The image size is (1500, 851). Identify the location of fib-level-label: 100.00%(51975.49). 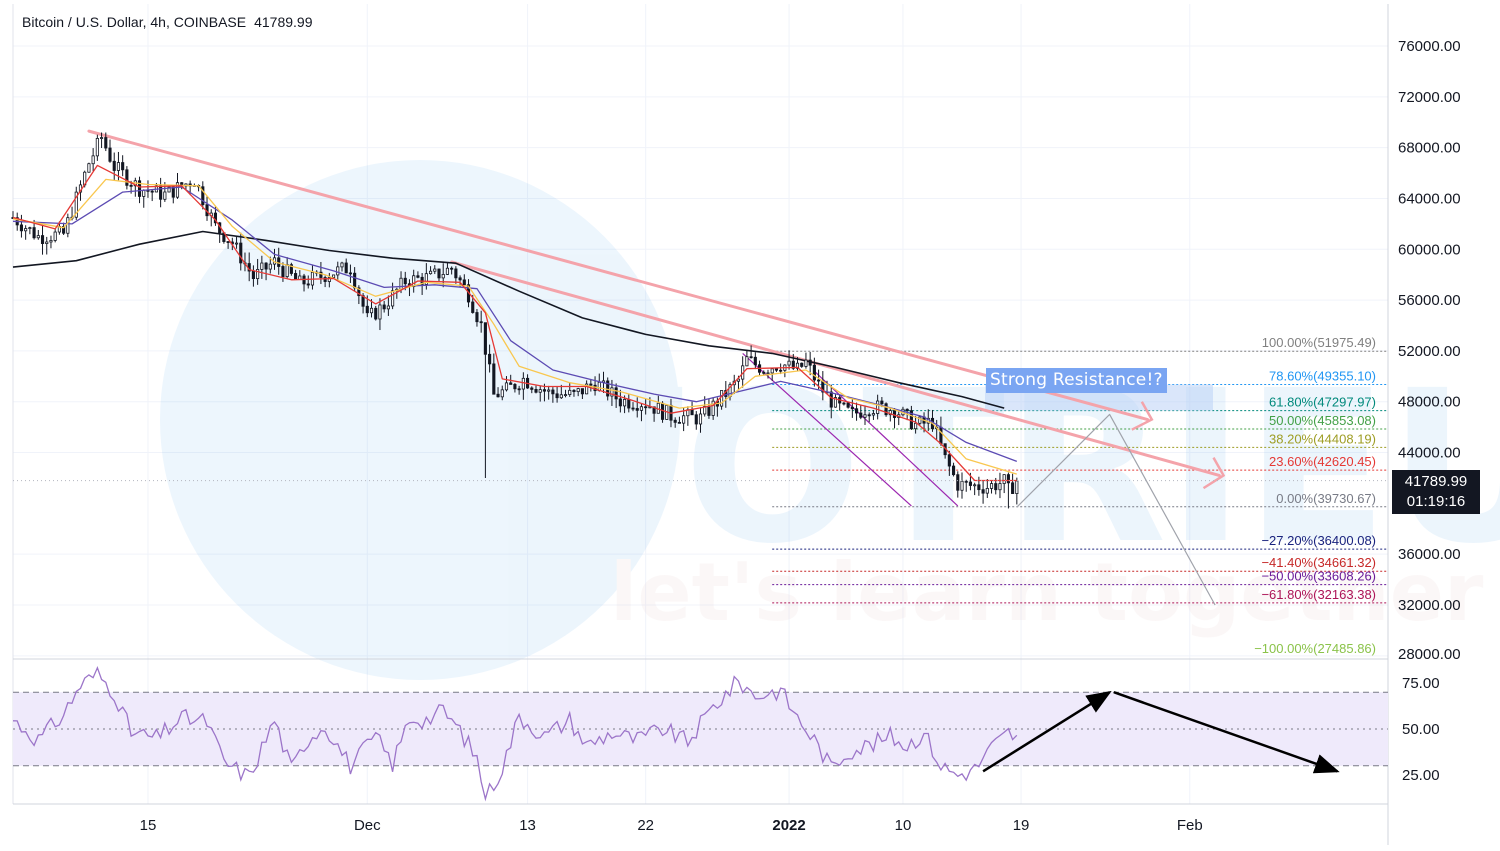
(1319, 342).